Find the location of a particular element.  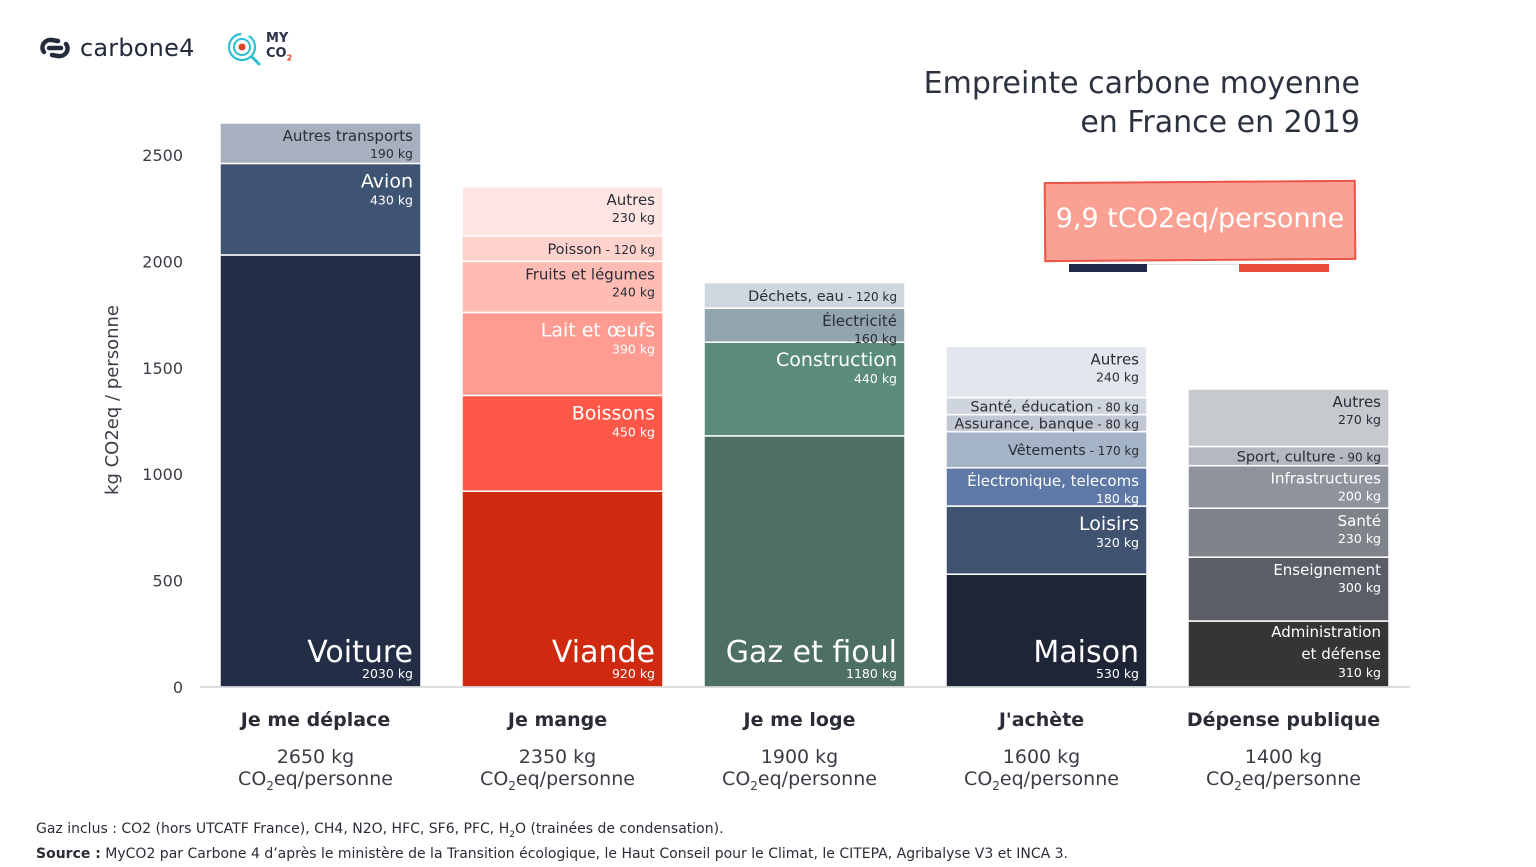

segment-name: Sport, culture is located at coordinates (1286, 458).